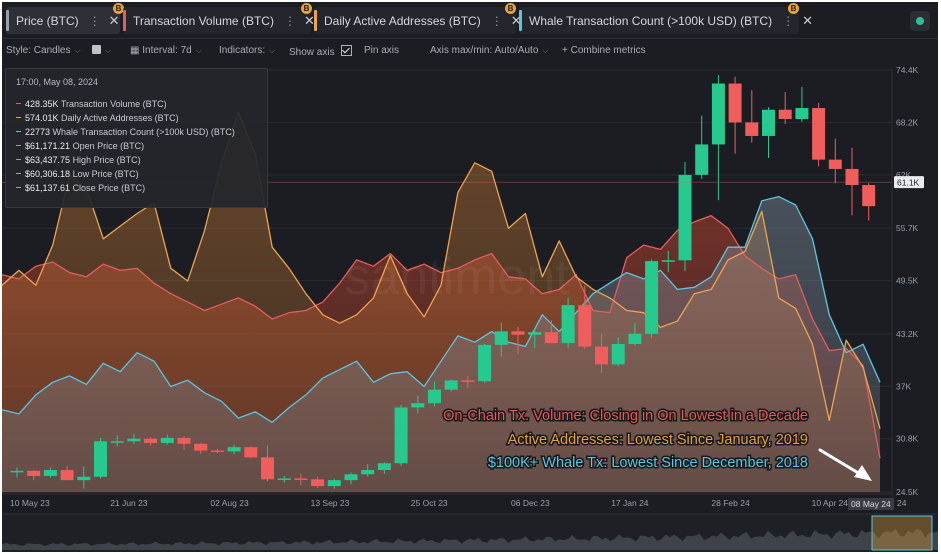  Describe the element at coordinates (346, 50) in the screenshot. I see `checkbox-checked-icon` at that location.